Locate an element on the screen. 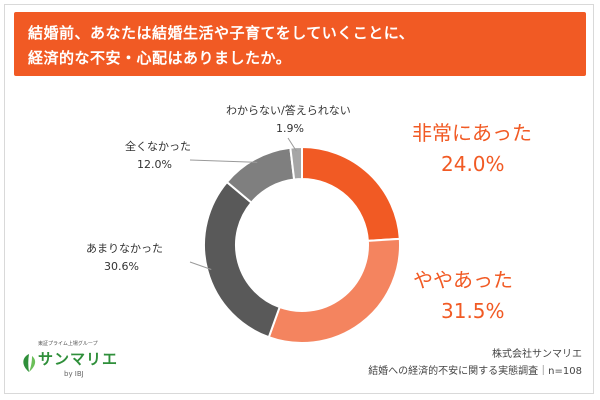 This screenshot has height=400, width=600. logo-name: サンマリエ is located at coordinates (78, 359).